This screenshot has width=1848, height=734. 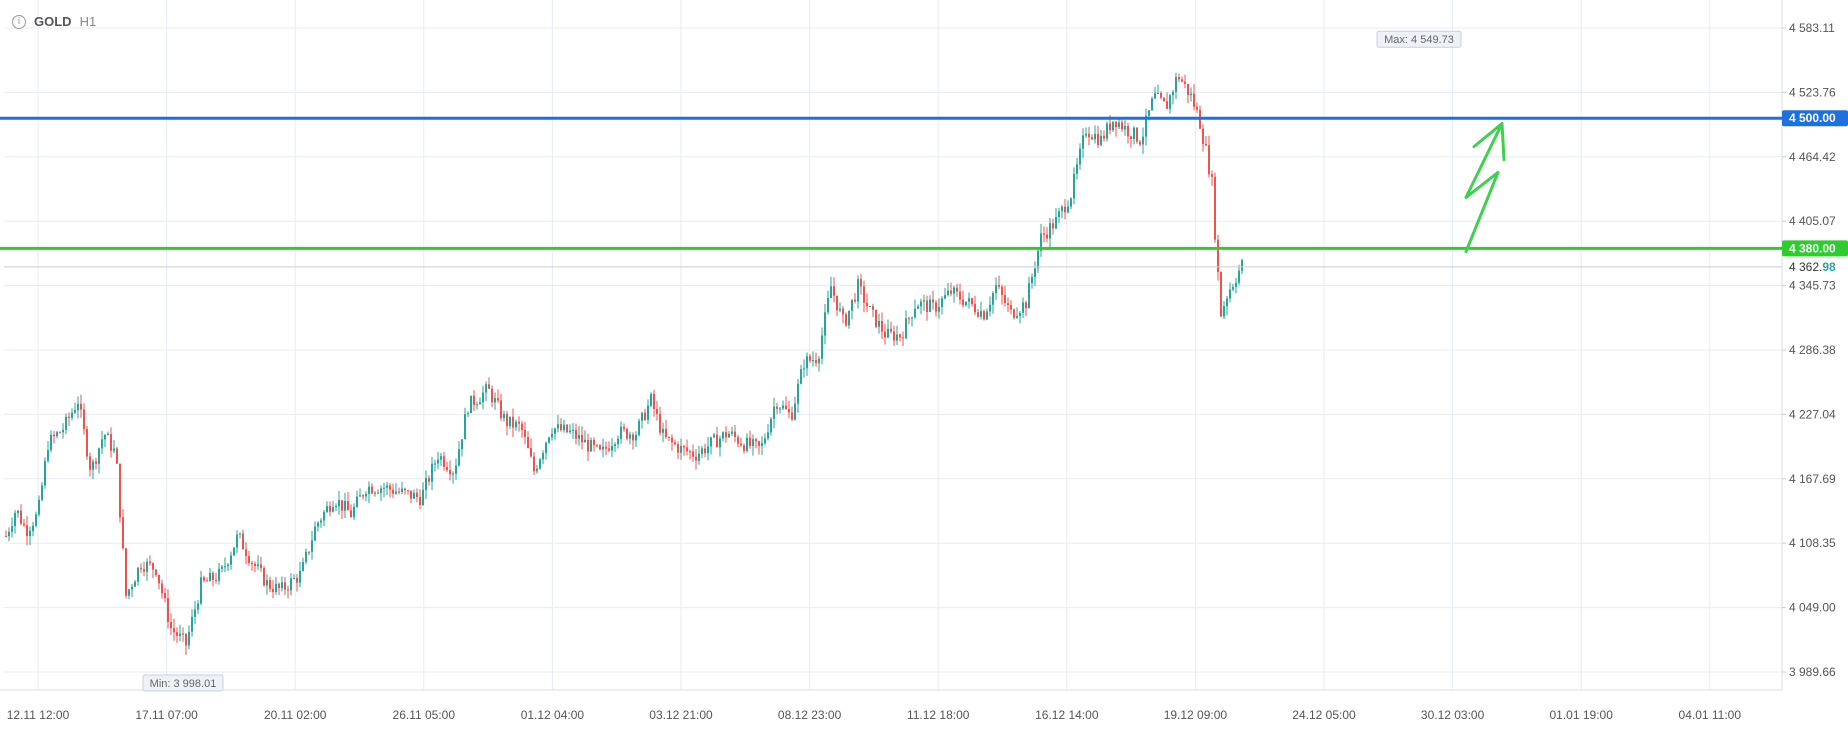 I want to click on forecast-arrow-head, so click(x=1489, y=142).